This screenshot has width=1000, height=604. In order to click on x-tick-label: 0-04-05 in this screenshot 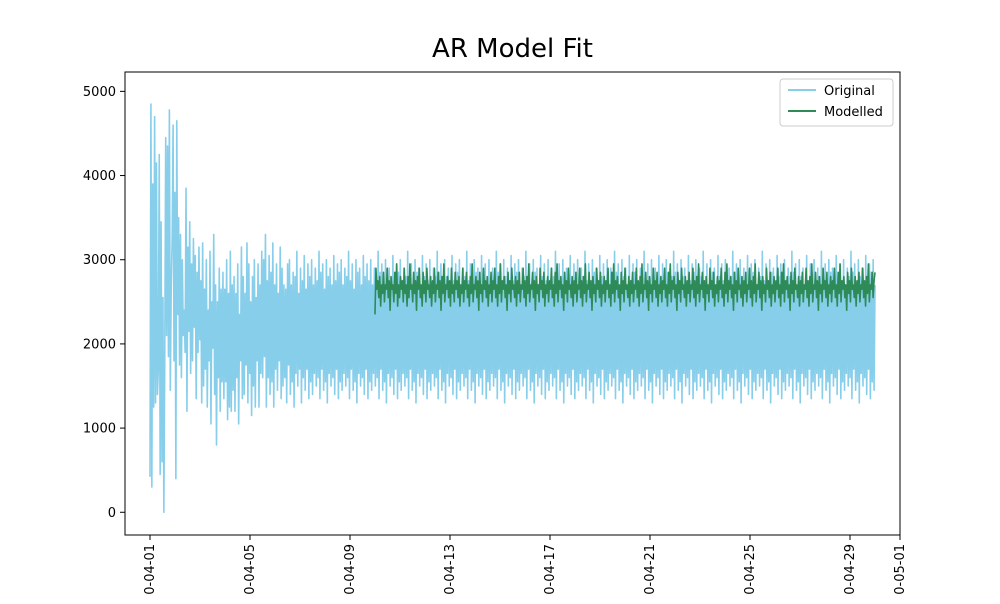, I will do `click(250, 569)`.